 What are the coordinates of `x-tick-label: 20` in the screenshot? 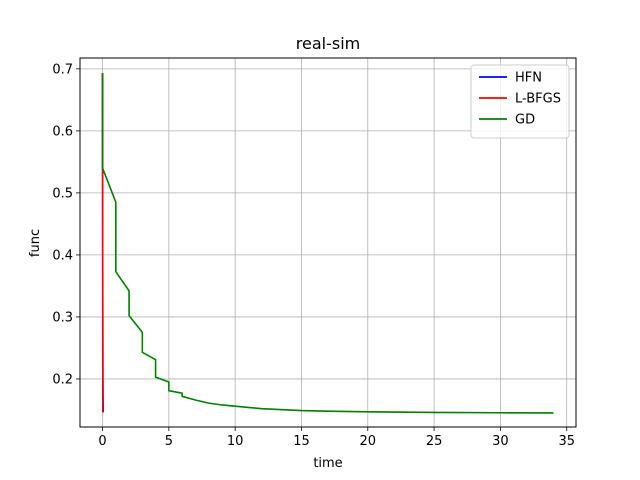 It's located at (368, 441).